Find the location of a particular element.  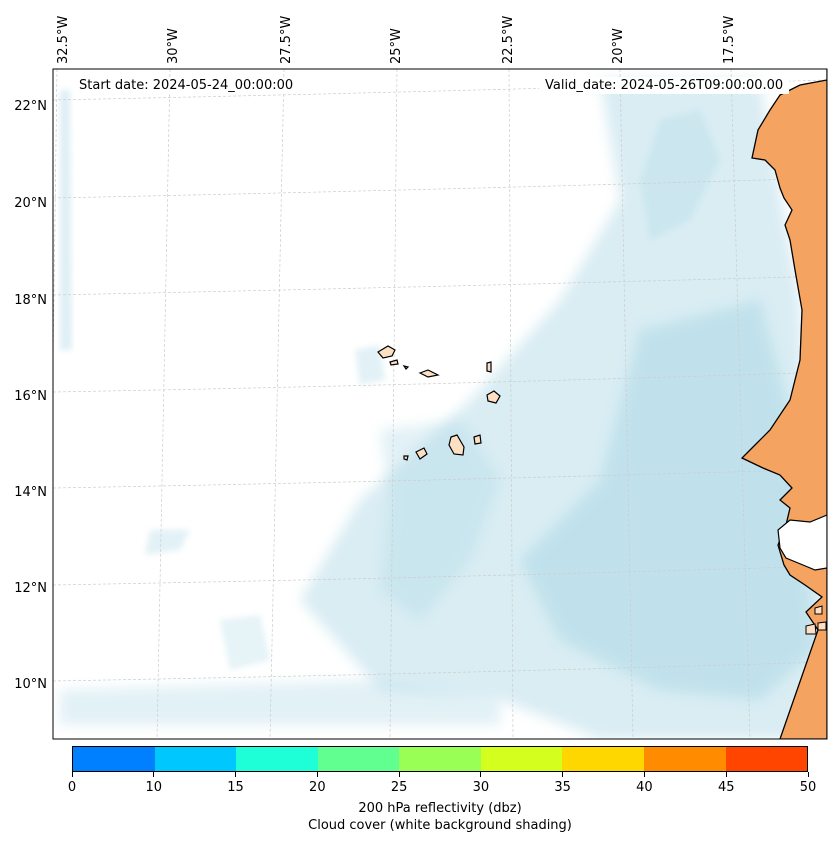

island-maio is located at coordinates (477, 439).